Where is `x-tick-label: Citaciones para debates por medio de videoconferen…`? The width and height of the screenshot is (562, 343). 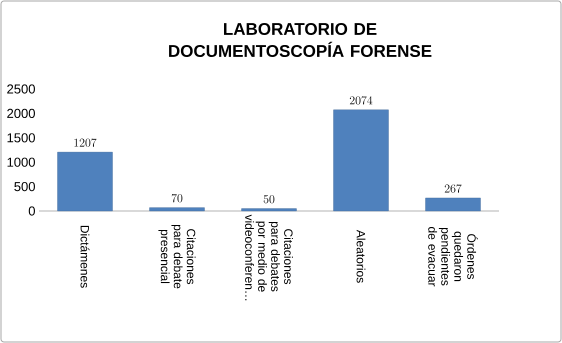 x-tick-label: Citaciones para debates por medio de videoconferen… is located at coordinates (269, 257).